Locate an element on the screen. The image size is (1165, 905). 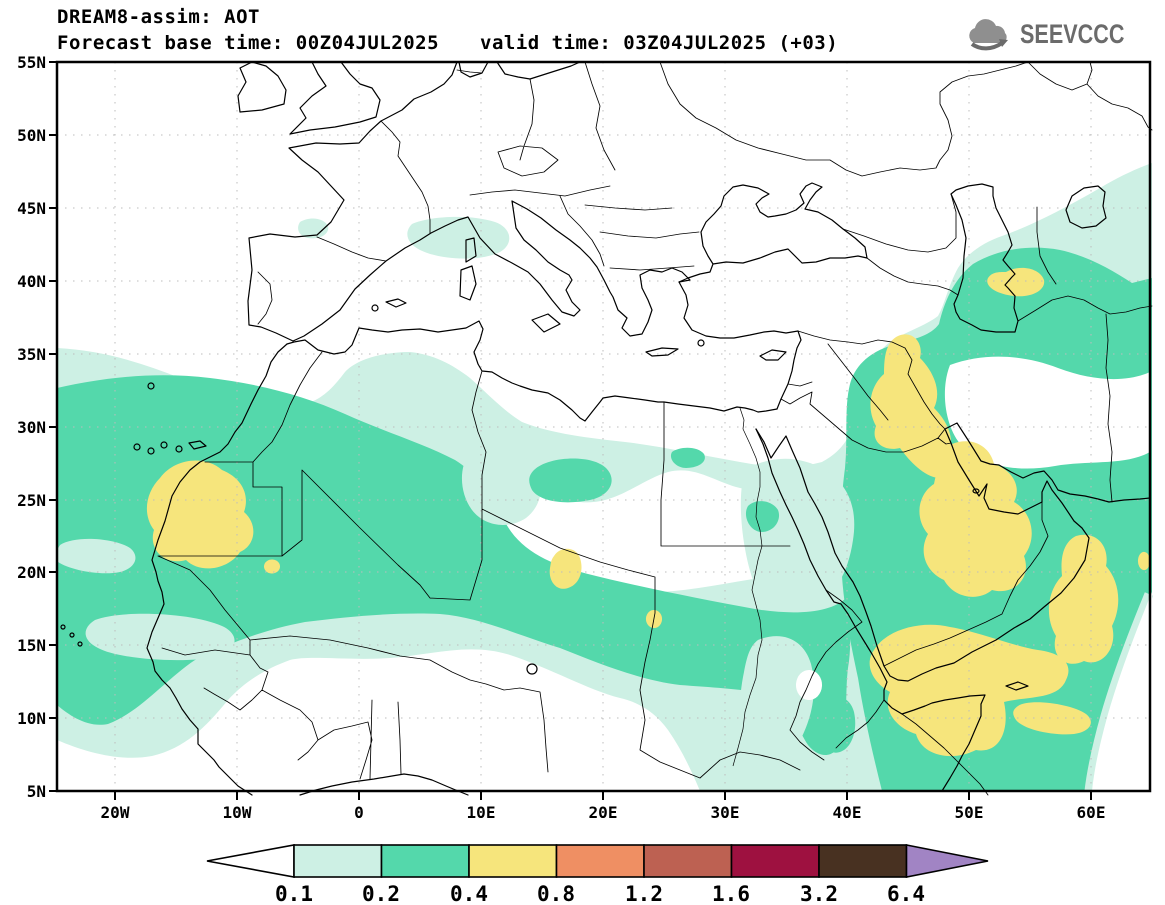
coastline-mediterranean-north is located at coordinates (547, 305).